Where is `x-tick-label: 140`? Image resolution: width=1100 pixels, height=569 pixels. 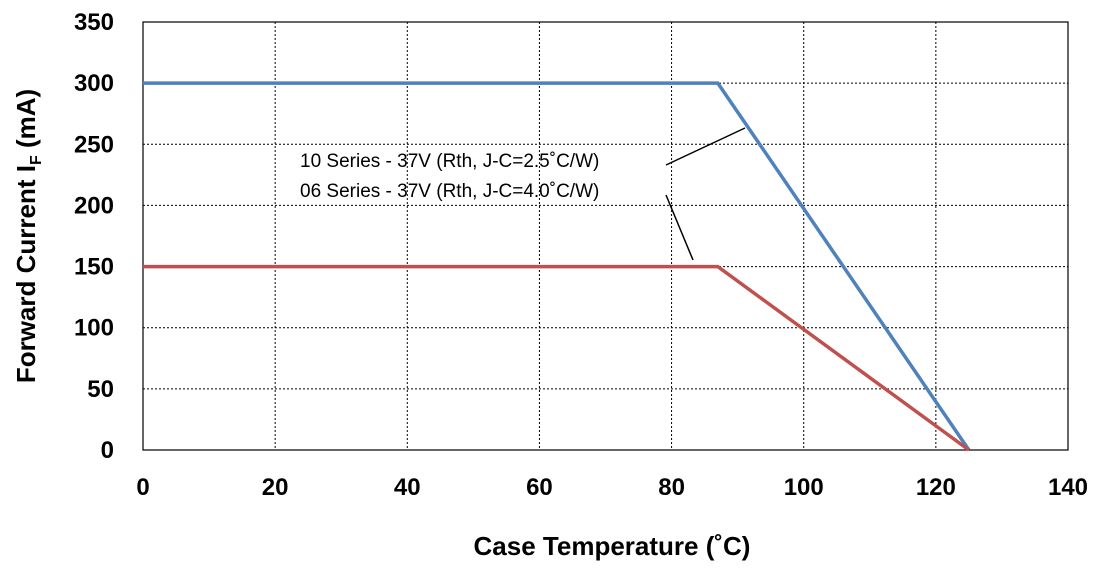 x-tick-label: 140 is located at coordinates (1068, 487).